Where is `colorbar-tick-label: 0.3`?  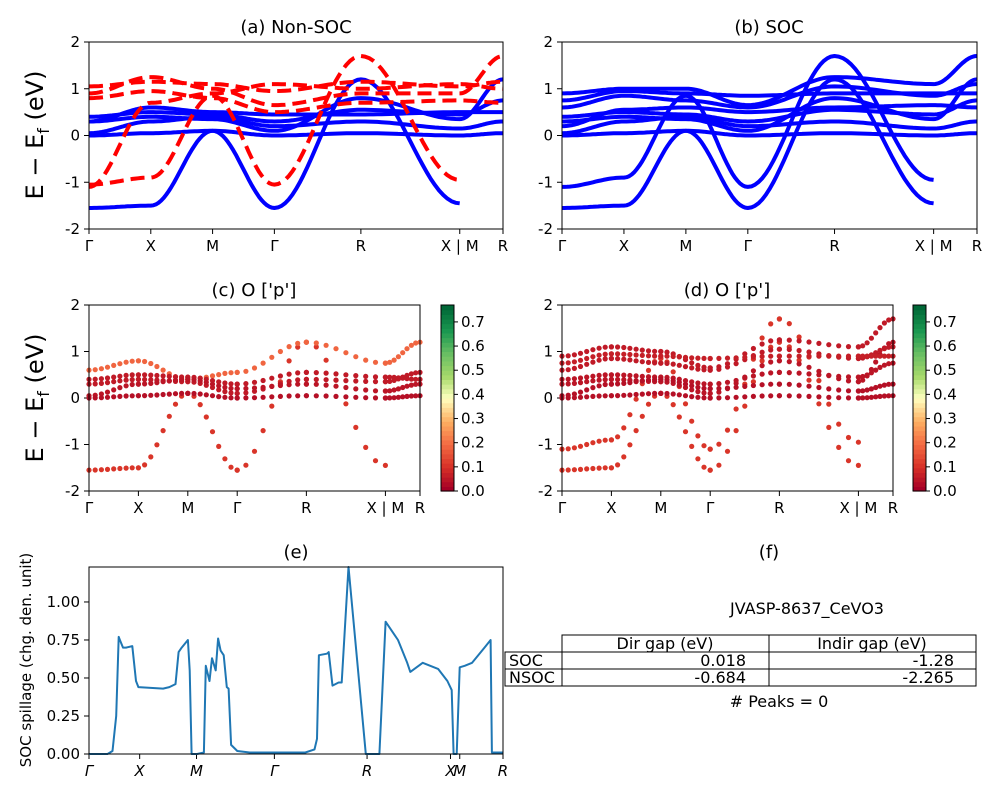 colorbar-tick-label: 0.3 is located at coordinates (473, 419).